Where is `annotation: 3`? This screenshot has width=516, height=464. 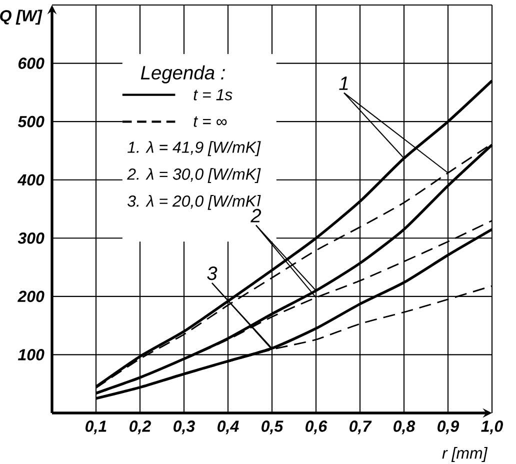 annotation: 3 is located at coordinates (212, 273).